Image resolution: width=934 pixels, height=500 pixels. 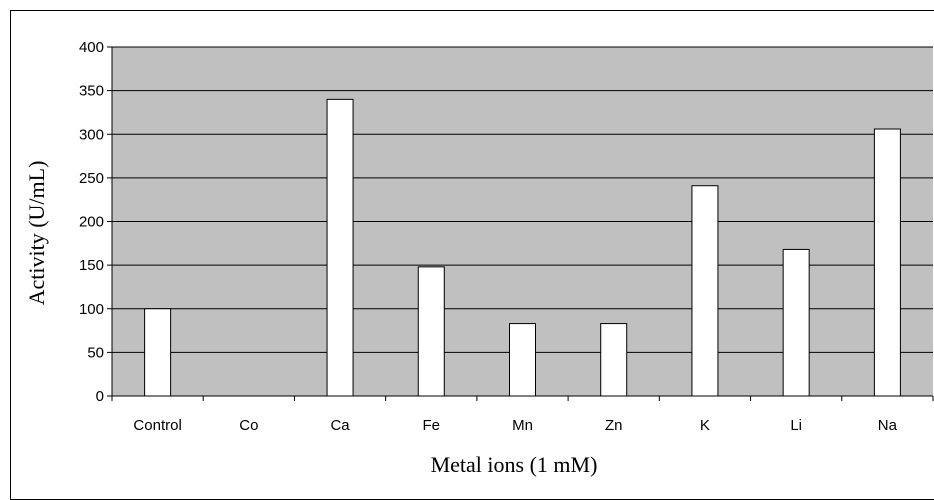 I want to click on x-tick-label: Co, so click(x=248, y=425).